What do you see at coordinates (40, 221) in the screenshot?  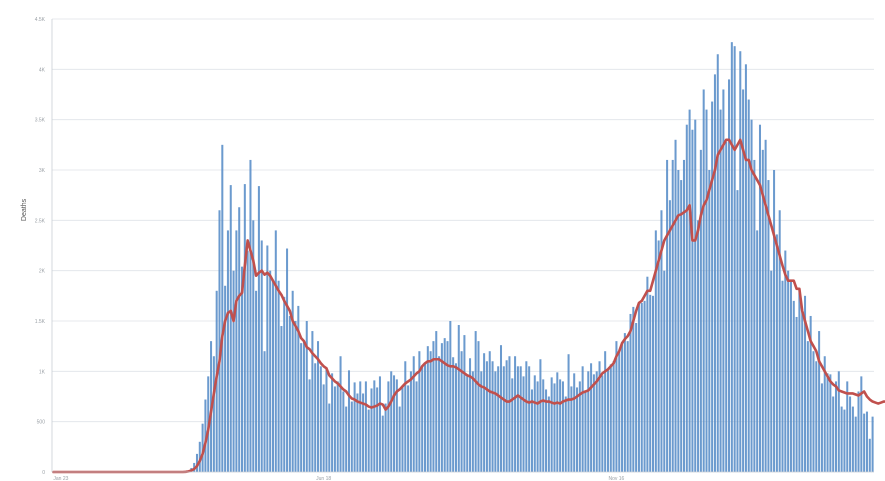 I see `y-tick-label: 2.5K` at bounding box center [40, 221].